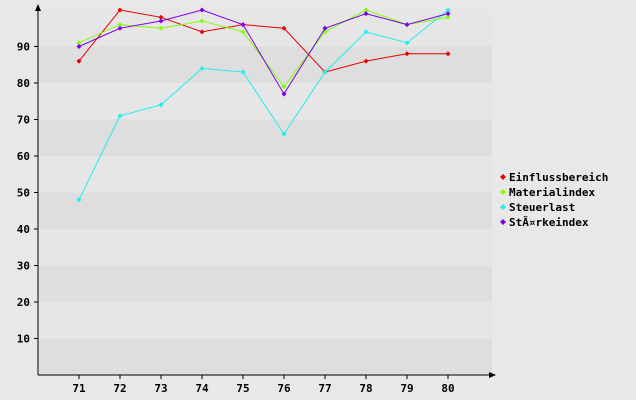  I want to click on y-tick-label: 20, so click(23, 302).